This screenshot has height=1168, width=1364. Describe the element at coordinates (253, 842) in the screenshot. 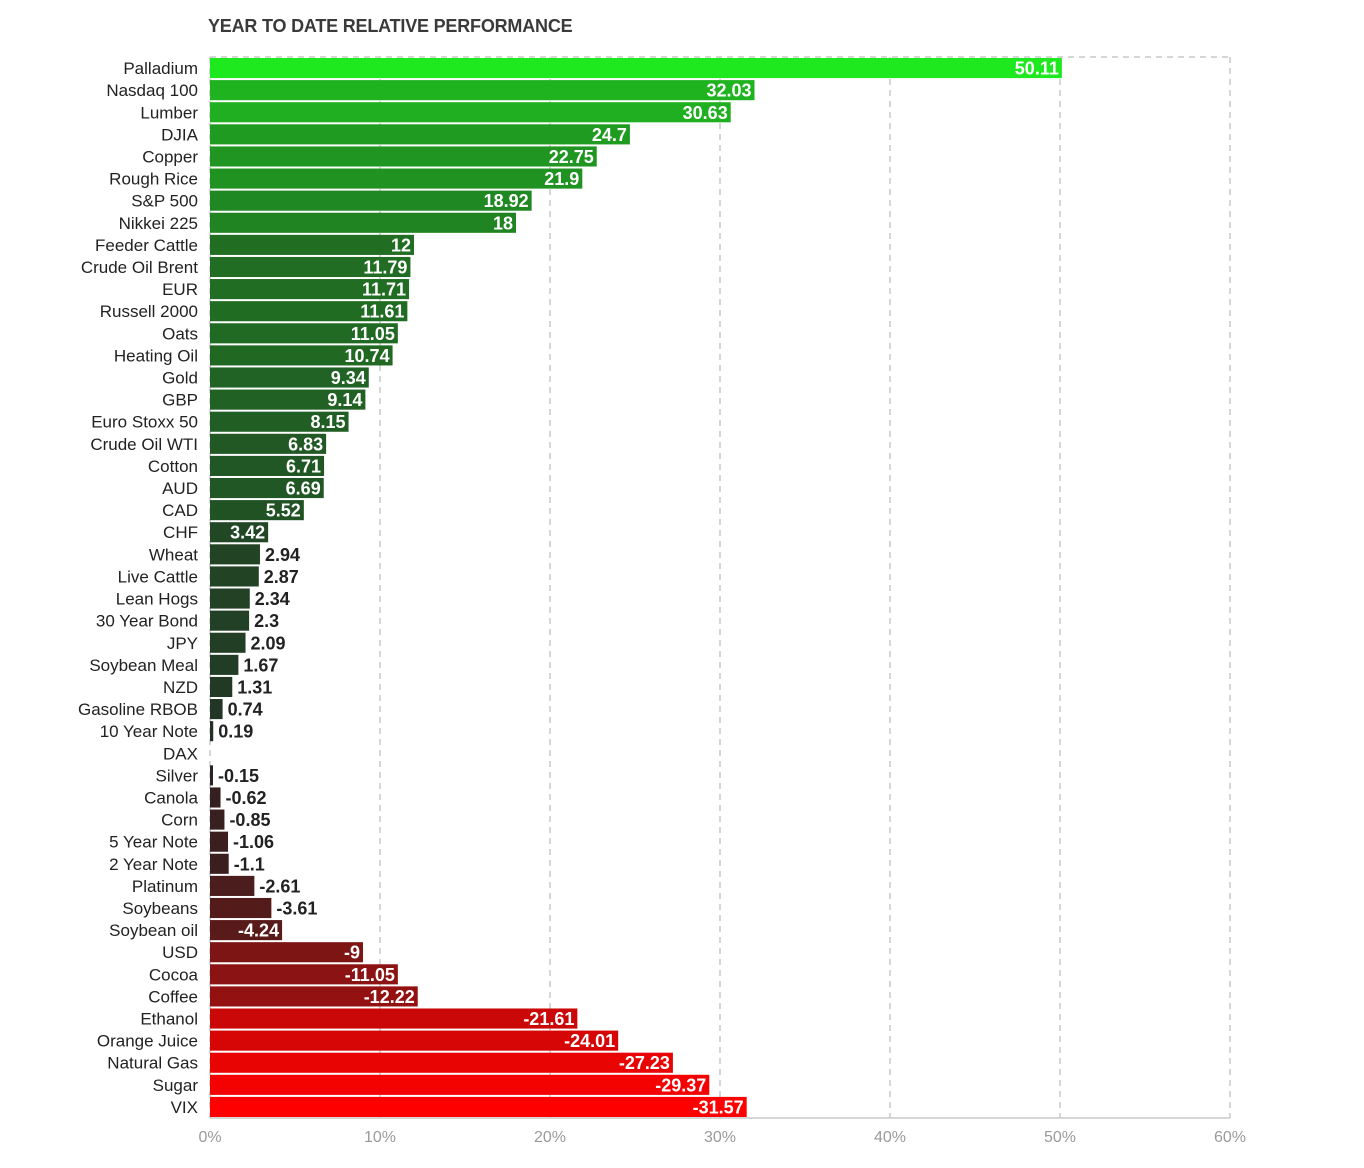

I see `data-label: -1.06` at that location.